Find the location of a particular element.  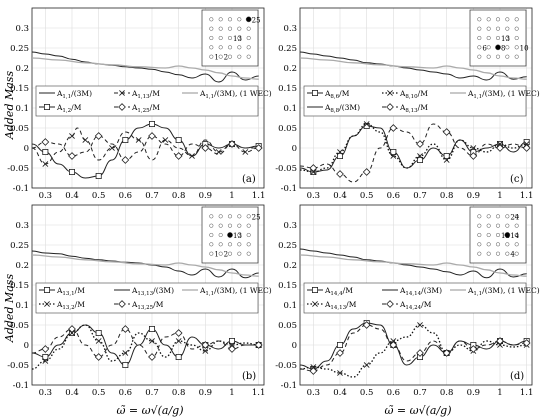

array-inset: 25 13 1 2 is located at coordinates (231, 38).